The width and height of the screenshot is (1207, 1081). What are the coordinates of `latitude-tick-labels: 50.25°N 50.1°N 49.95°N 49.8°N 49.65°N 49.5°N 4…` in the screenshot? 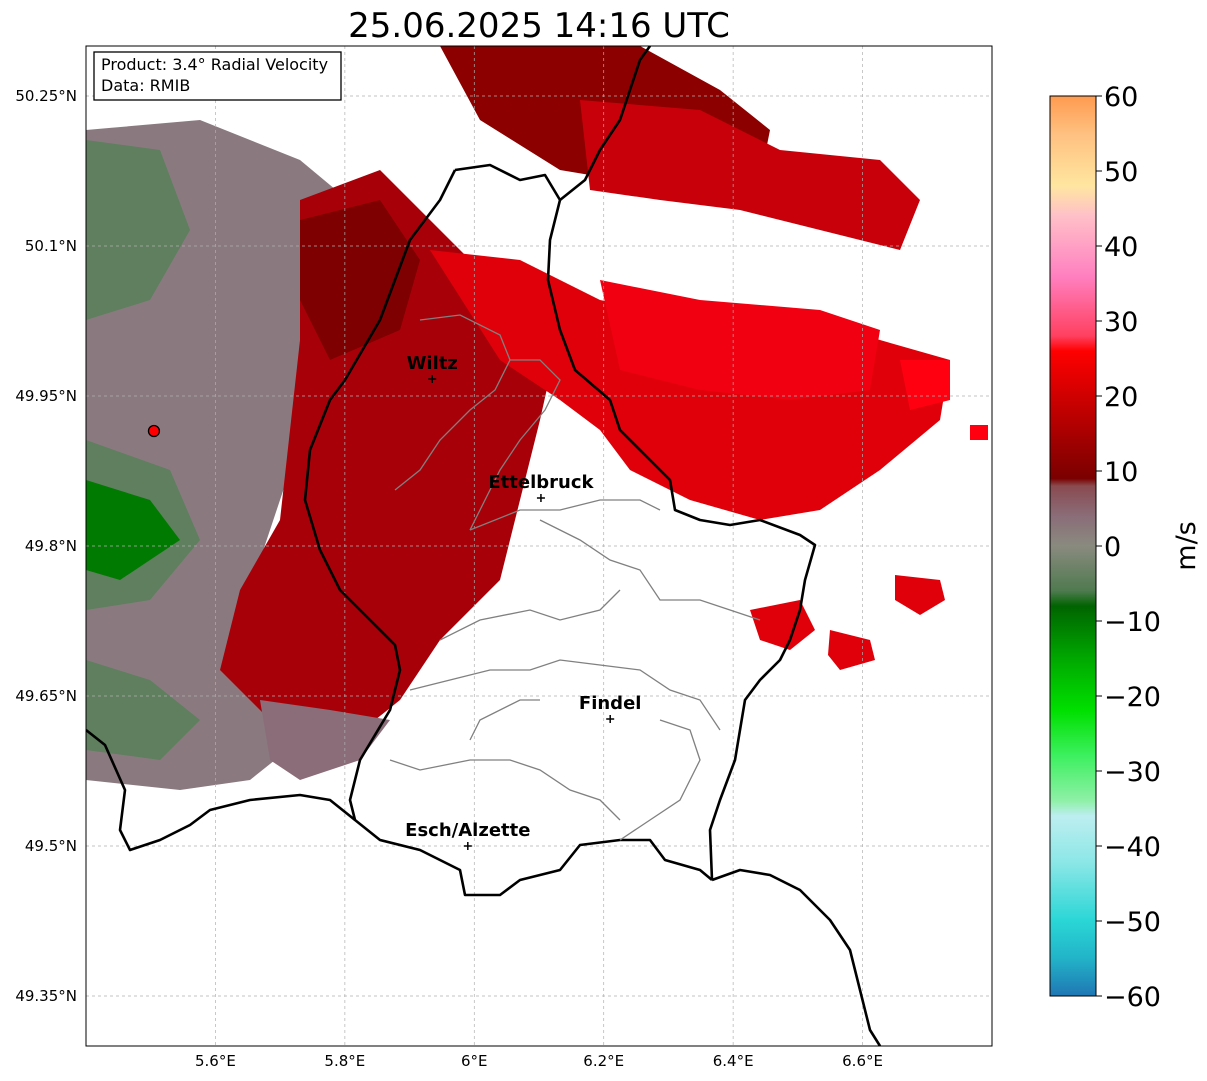 It's located at (46, 546).